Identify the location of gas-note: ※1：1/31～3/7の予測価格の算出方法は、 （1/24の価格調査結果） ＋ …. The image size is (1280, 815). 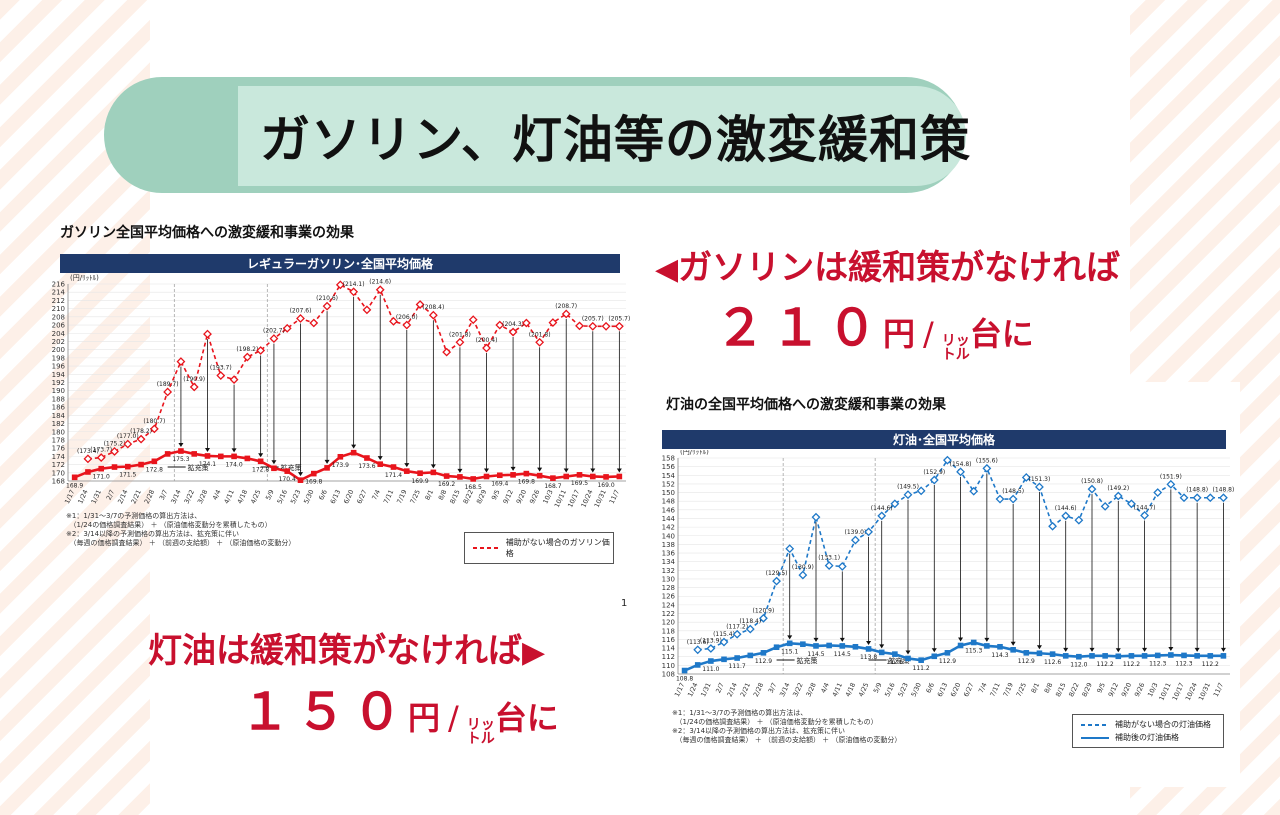
(180, 530).